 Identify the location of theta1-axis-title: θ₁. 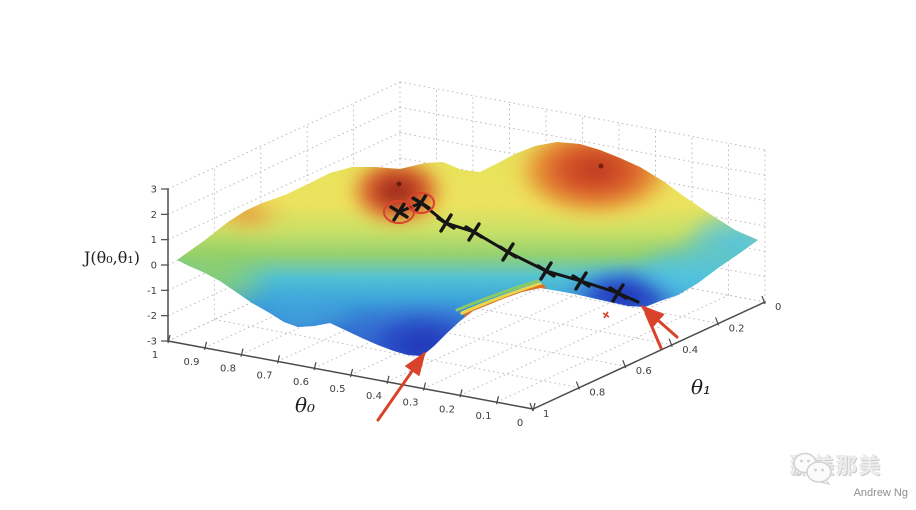
(701, 387).